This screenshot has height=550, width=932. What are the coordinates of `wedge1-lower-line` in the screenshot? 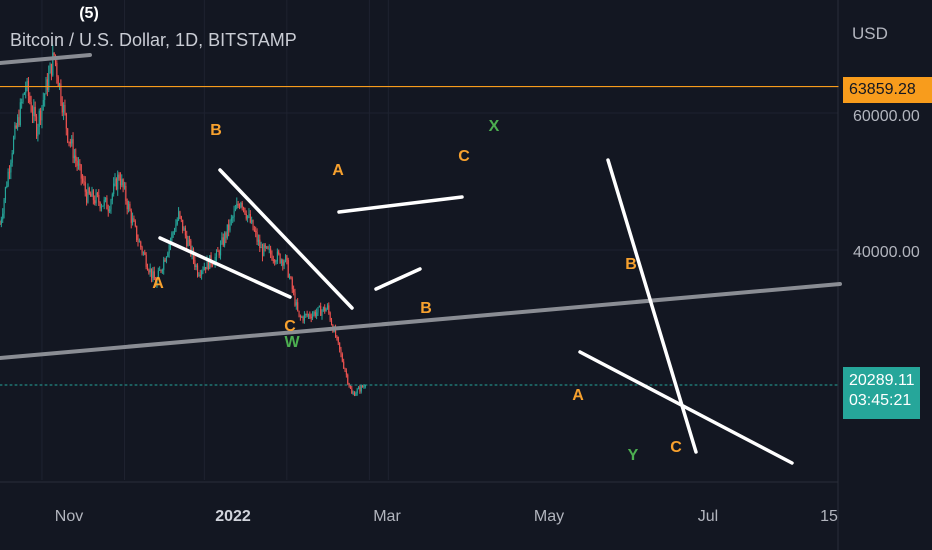 It's located at (225, 267).